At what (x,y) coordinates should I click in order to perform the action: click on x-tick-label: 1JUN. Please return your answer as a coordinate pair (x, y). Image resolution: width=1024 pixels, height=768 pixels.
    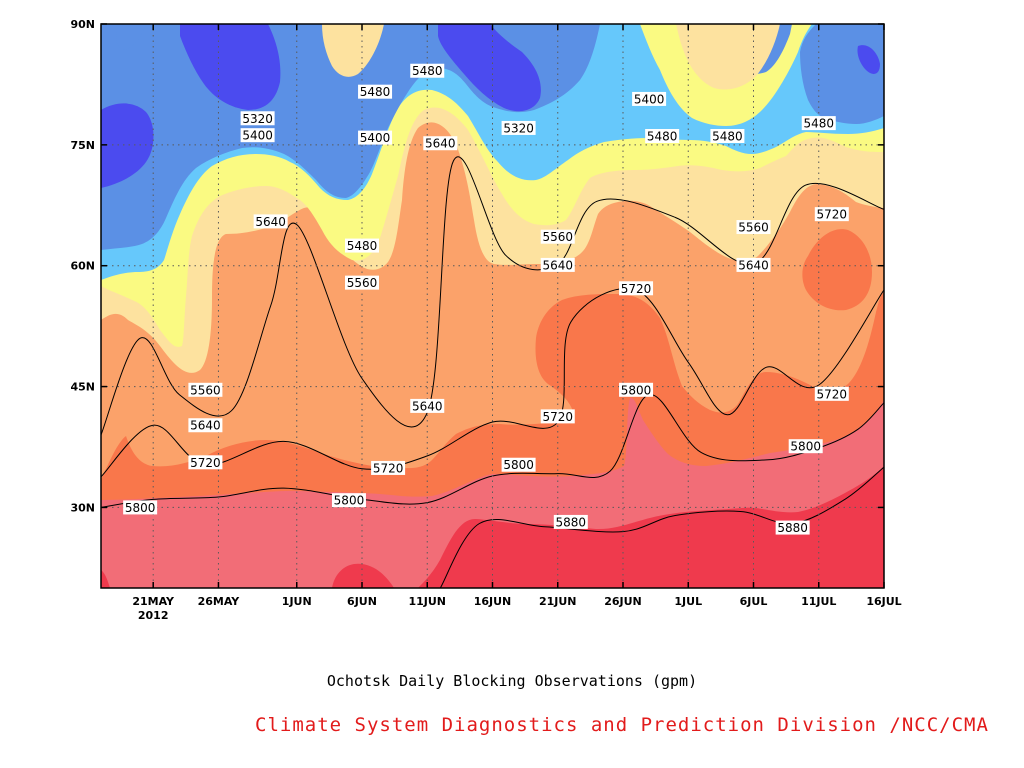
    Looking at the image, I should click on (297, 601).